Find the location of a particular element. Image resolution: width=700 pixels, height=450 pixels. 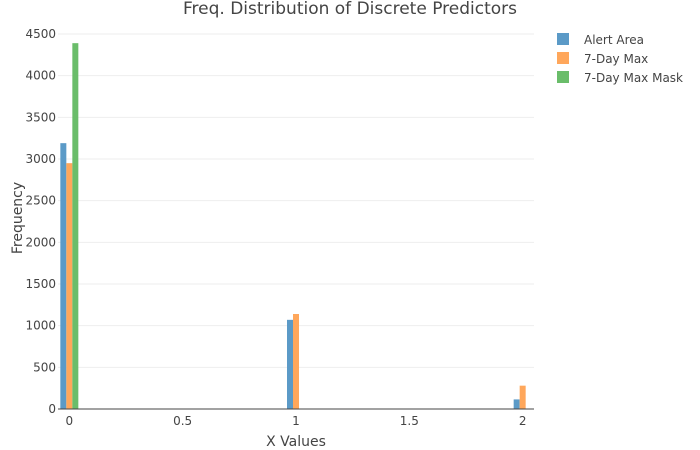

legend-item-7-day-max: 7-Day Max is located at coordinates (602, 59).